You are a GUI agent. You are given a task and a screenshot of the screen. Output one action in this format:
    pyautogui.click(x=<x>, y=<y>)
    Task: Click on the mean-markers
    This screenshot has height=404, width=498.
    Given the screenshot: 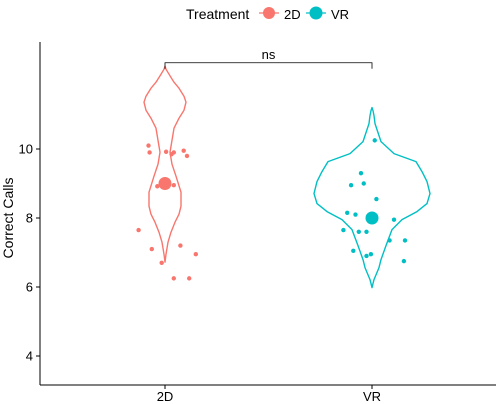 What is the action you would take?
    pyautogui.click(x=268, y=201)
    